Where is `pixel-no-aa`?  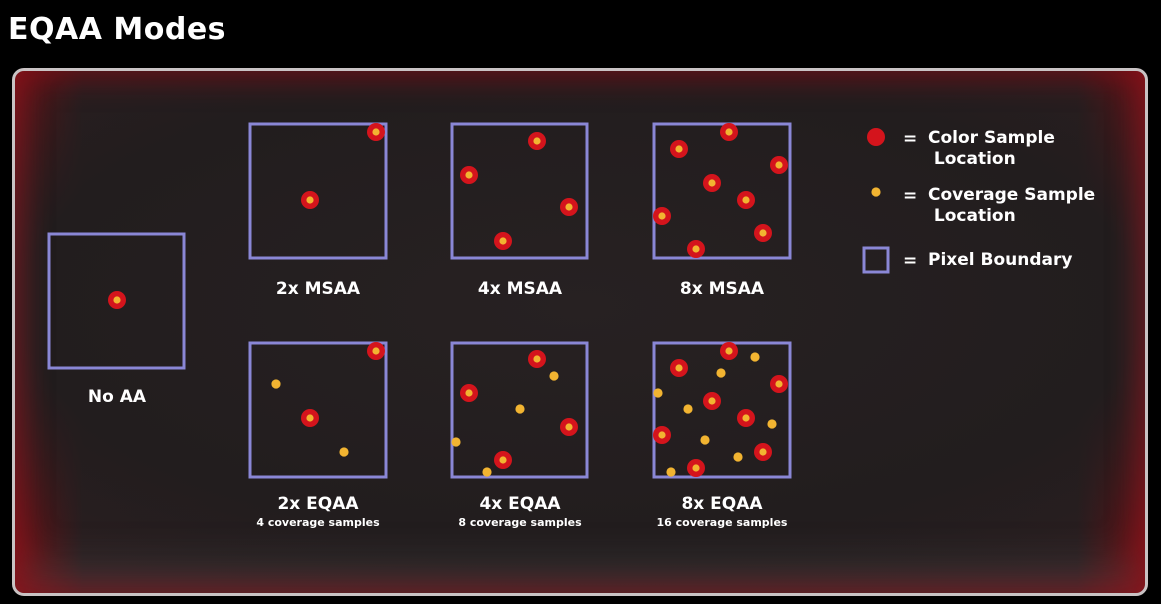
pixel-no-aa is located at coordinates (116, 301).